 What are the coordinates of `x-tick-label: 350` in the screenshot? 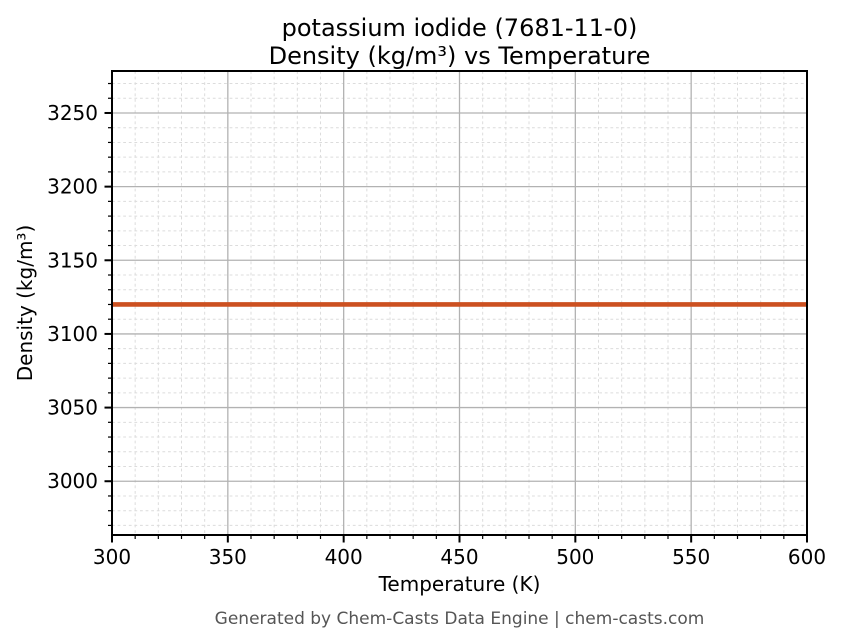 It's located at (228, 557).